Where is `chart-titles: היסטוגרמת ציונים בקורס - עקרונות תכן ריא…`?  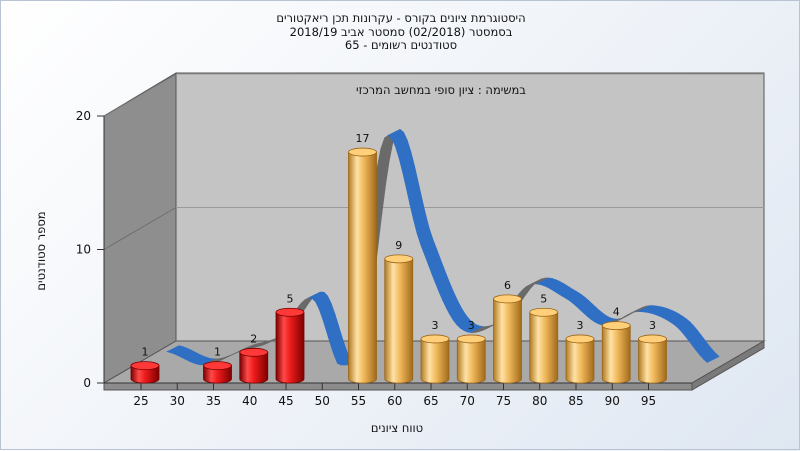
chart-titles: היסטוגרמת ציונים בקורס - עקרונות תכן ריא… is located at coordinates (400, 32).